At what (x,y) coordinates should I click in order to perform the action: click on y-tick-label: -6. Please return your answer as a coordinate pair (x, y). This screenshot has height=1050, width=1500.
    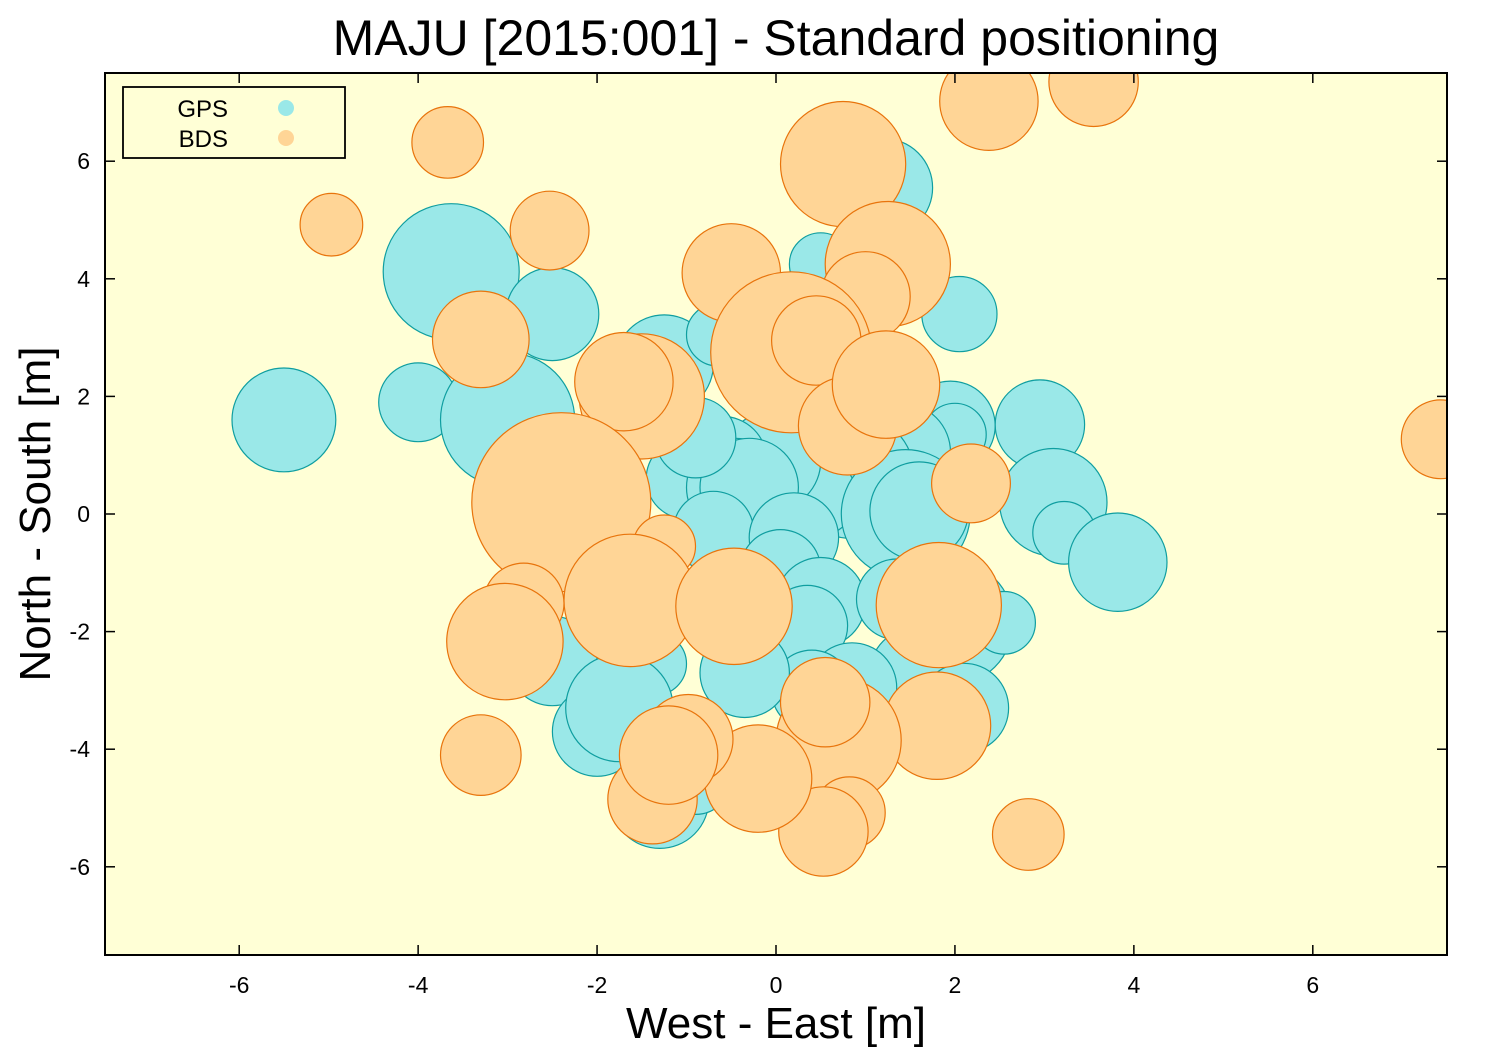
    Looking at the image, I should click on (80, 867).